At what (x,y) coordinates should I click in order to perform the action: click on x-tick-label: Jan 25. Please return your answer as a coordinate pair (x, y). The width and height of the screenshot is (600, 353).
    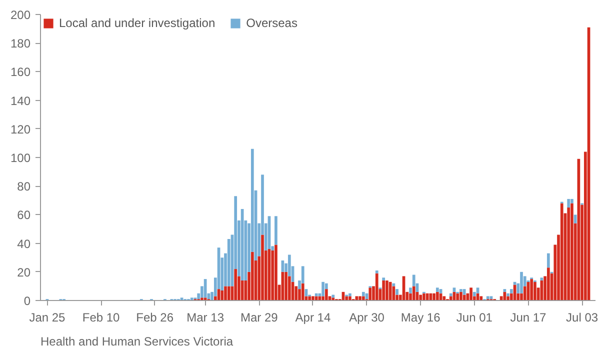
    Looking at the image, I should click on (47, 317).